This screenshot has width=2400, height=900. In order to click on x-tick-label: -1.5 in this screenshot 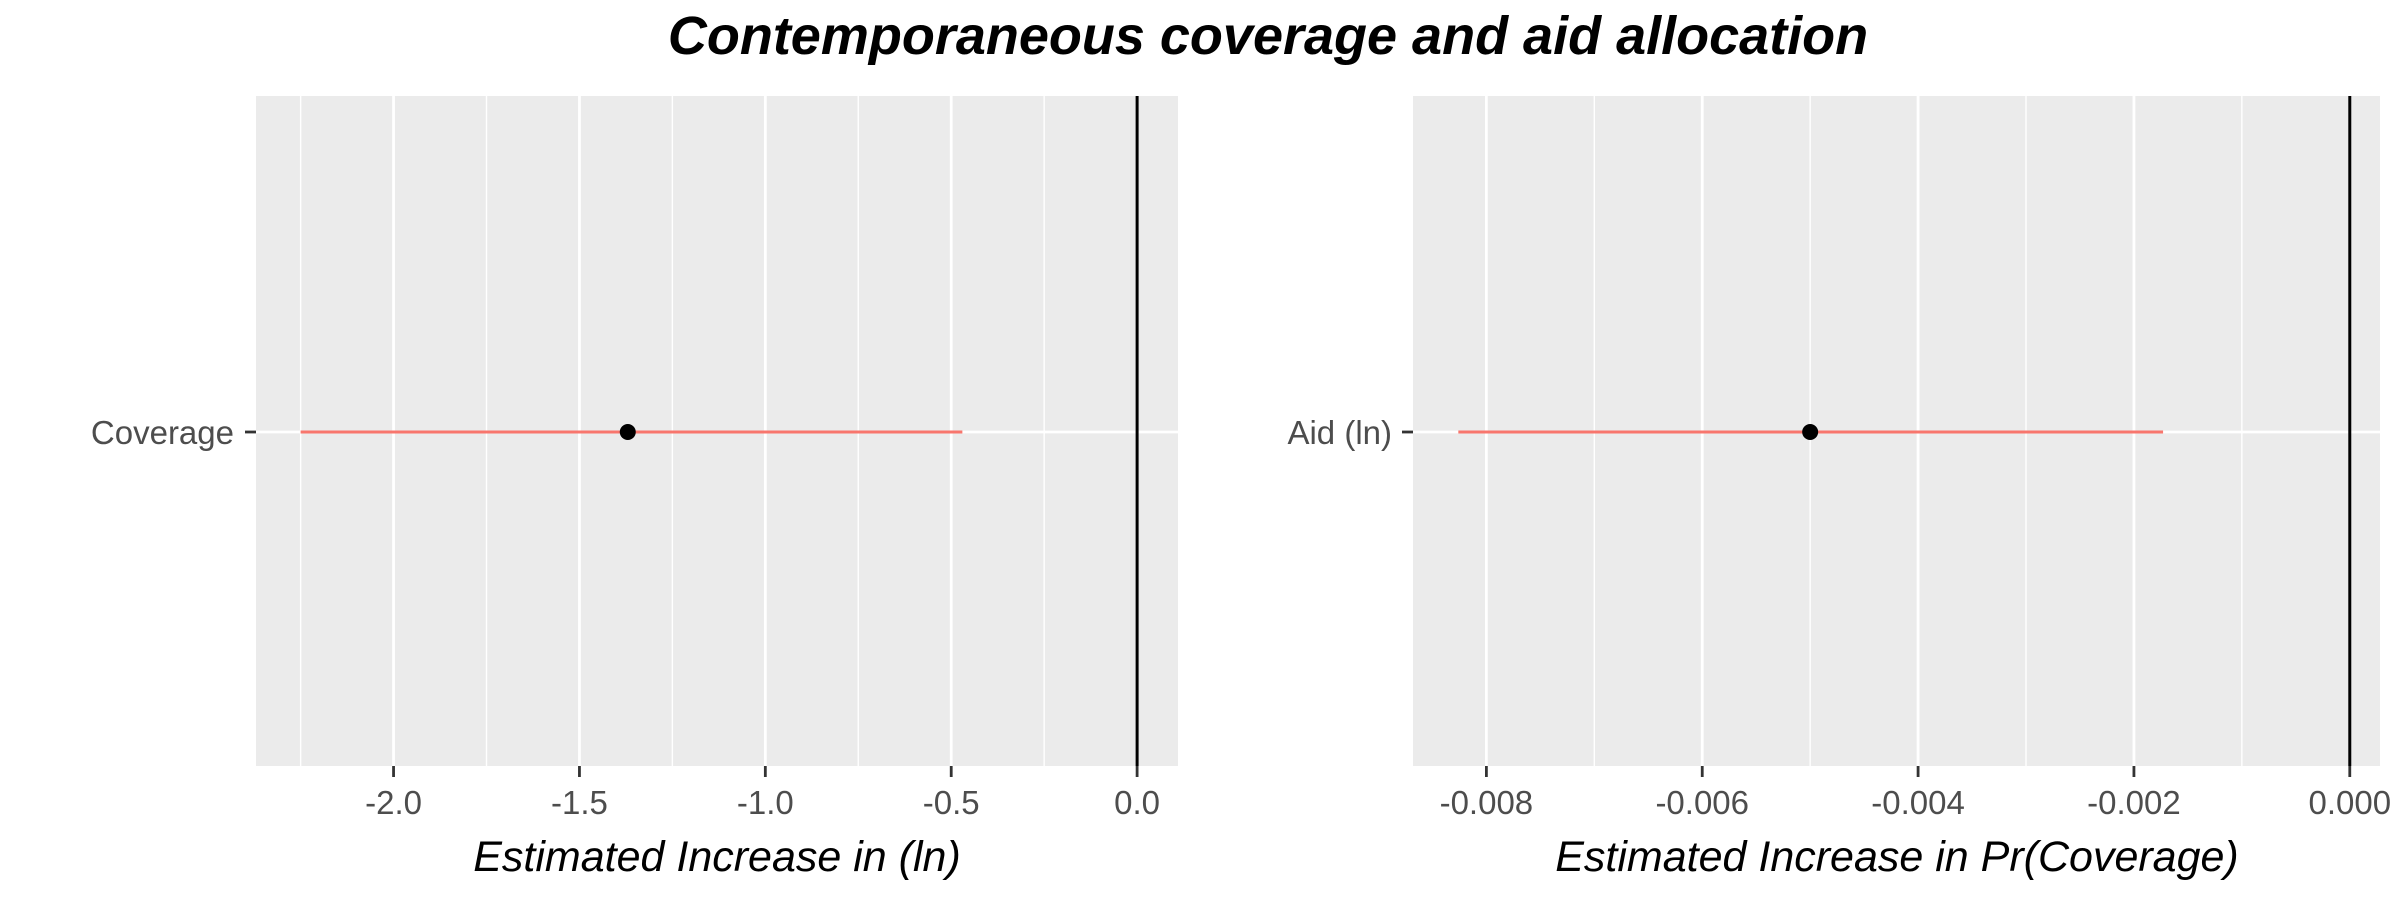, I will do `click(579, 802)`.